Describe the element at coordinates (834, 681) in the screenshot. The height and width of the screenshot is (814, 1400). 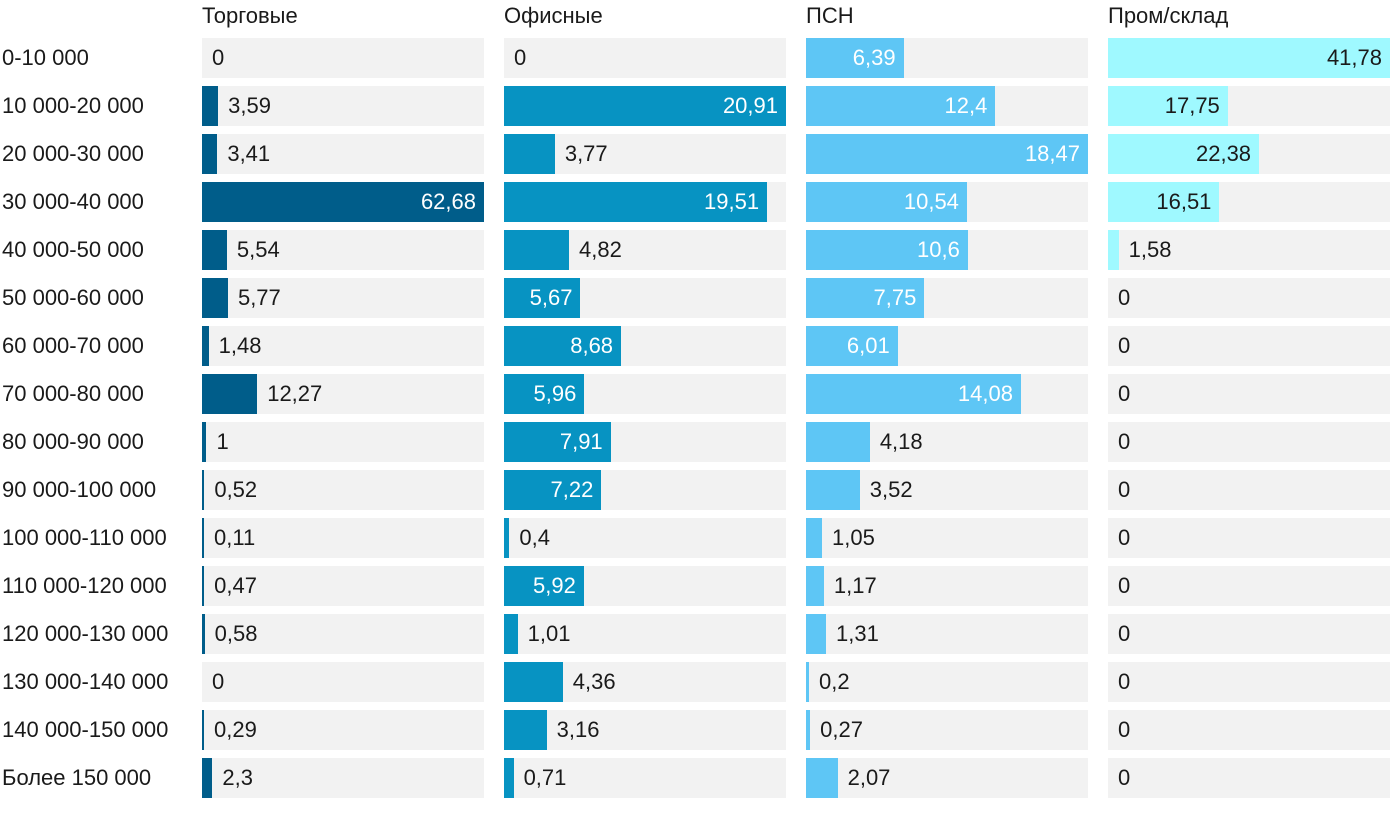
I see `data-label: 0,2` at that location.